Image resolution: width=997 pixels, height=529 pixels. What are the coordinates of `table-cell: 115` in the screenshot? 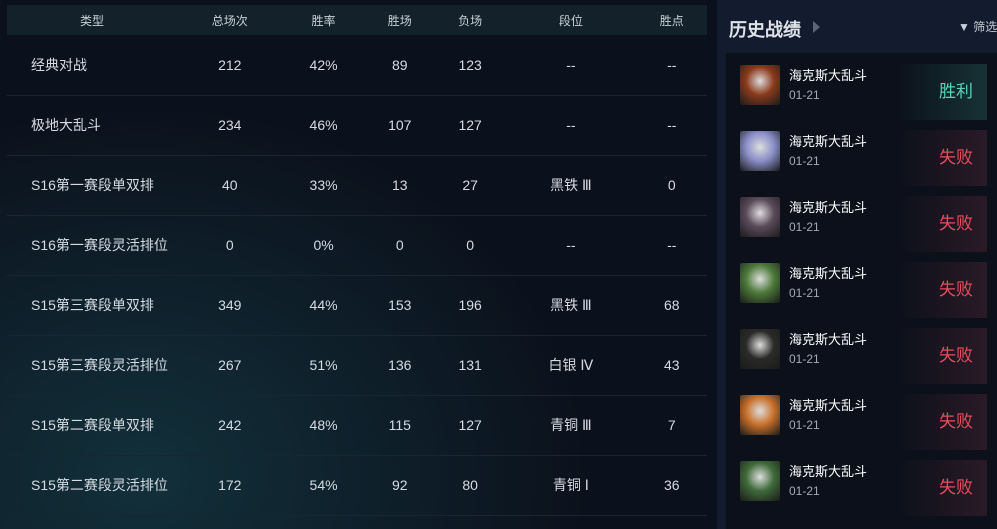 It's located at (399, 425).